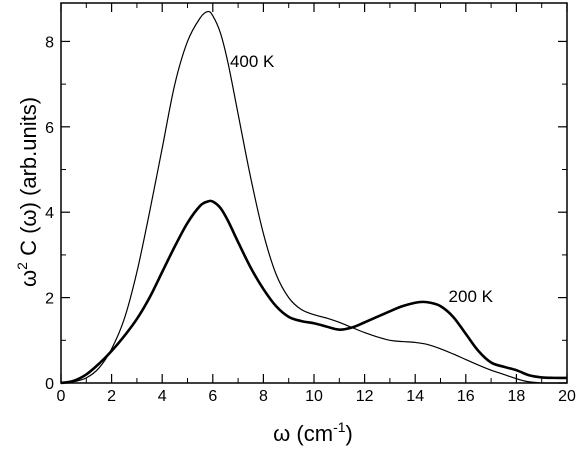  Describe the element at coordinates (212, 396) in the screenshot. I see `x-tick-label: 6` at that location.